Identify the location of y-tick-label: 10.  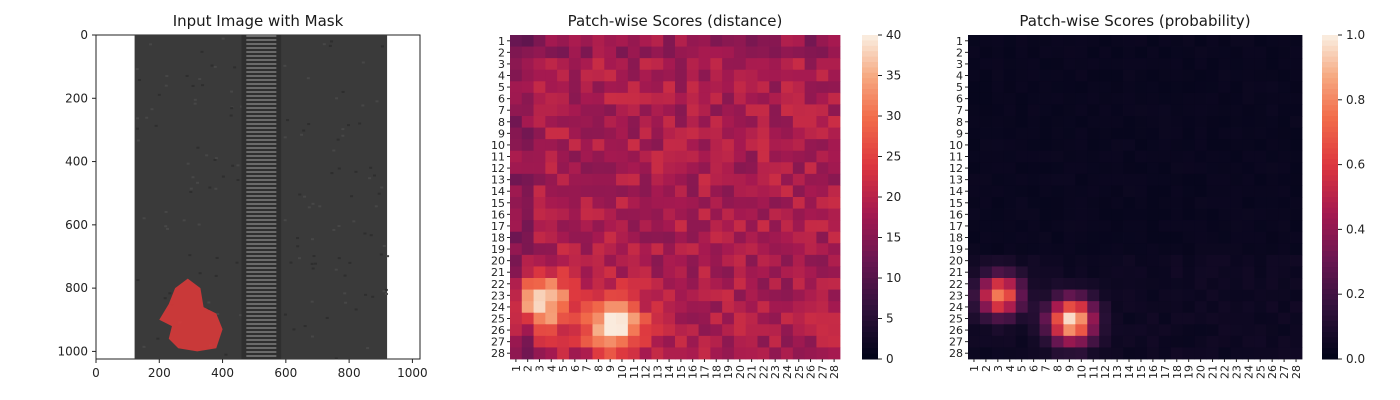
(956, 145).